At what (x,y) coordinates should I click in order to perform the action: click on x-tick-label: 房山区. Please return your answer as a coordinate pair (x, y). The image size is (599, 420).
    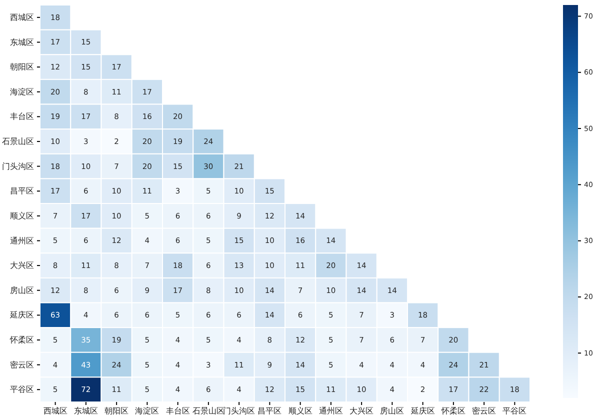
    Looking at the image, I should click on (392, 411).